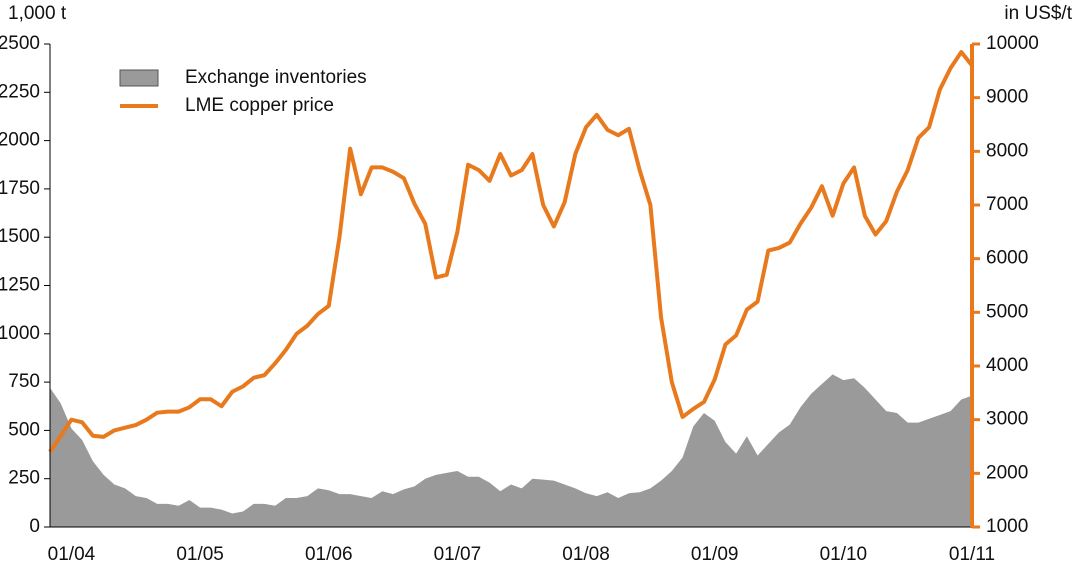 Image resolution: width=1081 pixels, height=578 pixels. What do you see at coordinates (34, 526) in the screenshot?
I see `y-tick-label: 0` at bounding box center [34, 526].